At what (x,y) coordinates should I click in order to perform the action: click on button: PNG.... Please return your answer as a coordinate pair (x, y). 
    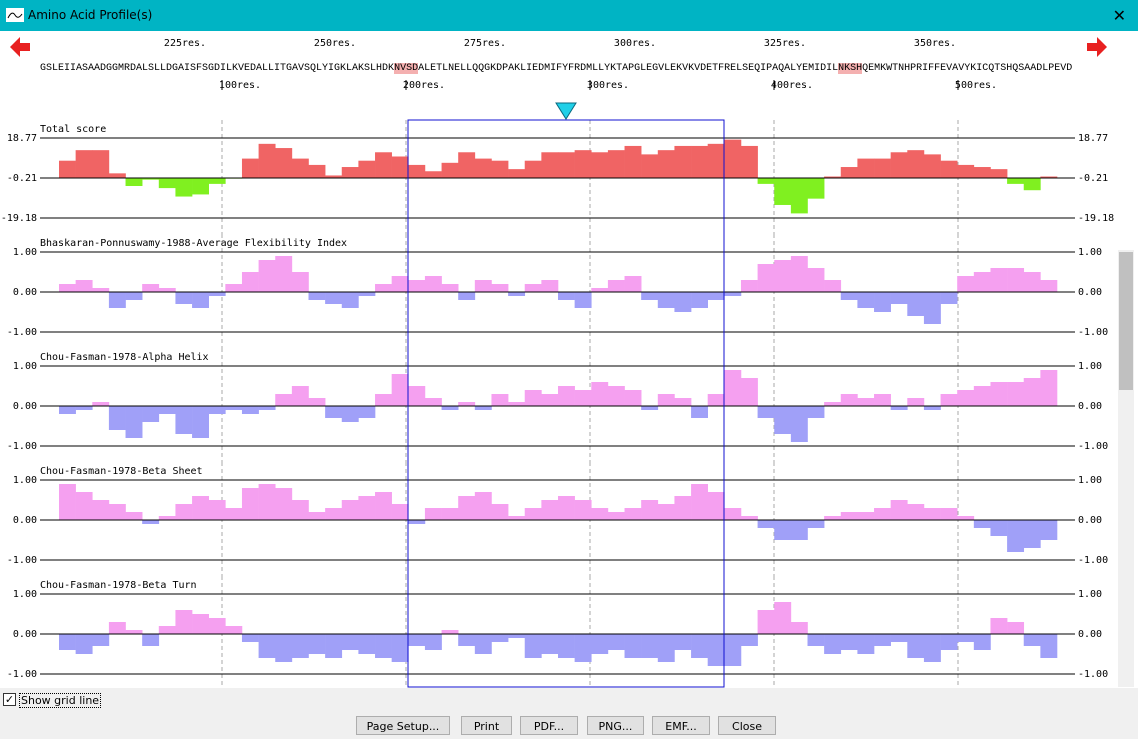
    Looking at the image, I should click on (615, 725).